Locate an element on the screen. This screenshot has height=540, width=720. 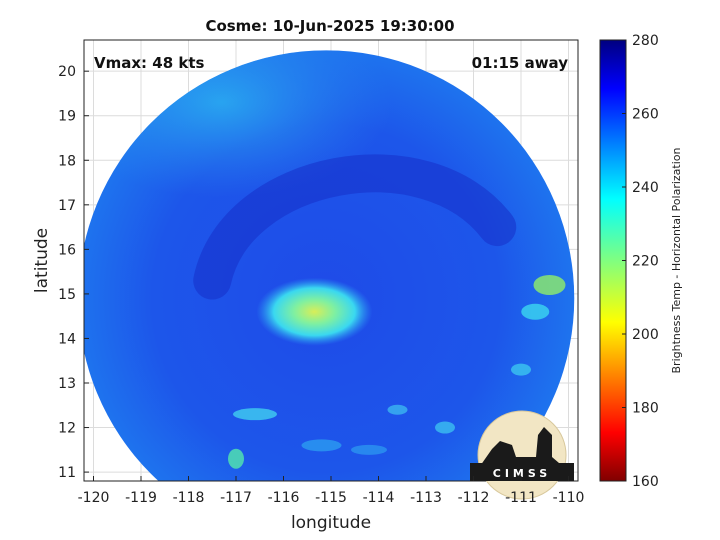
x-tick-label: -118 is located at coordinates (189, 498).